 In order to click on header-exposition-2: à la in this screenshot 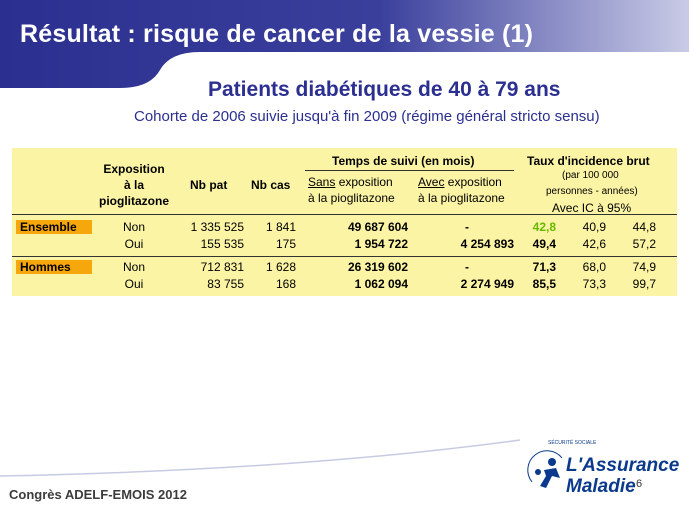, I will do `click(133, 185)`.